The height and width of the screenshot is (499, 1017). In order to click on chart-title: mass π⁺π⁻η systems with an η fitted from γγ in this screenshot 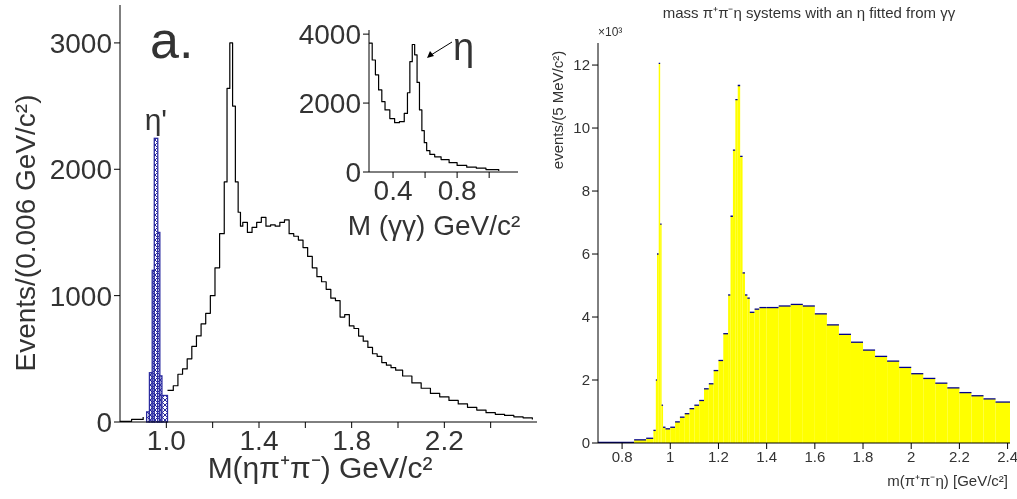, I will do `click(809, 12)`.